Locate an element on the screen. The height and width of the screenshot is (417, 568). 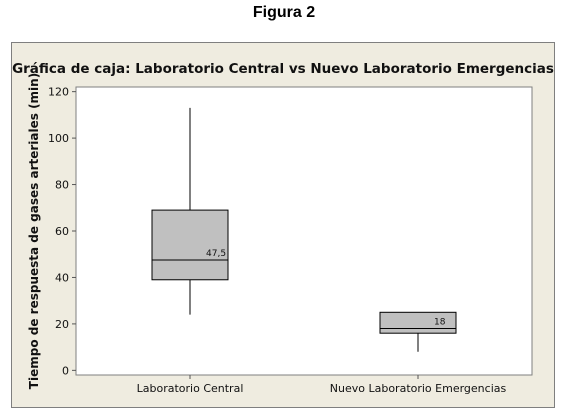
x-tick-label: Laboratorio Central is located at coordinates (190, 388).